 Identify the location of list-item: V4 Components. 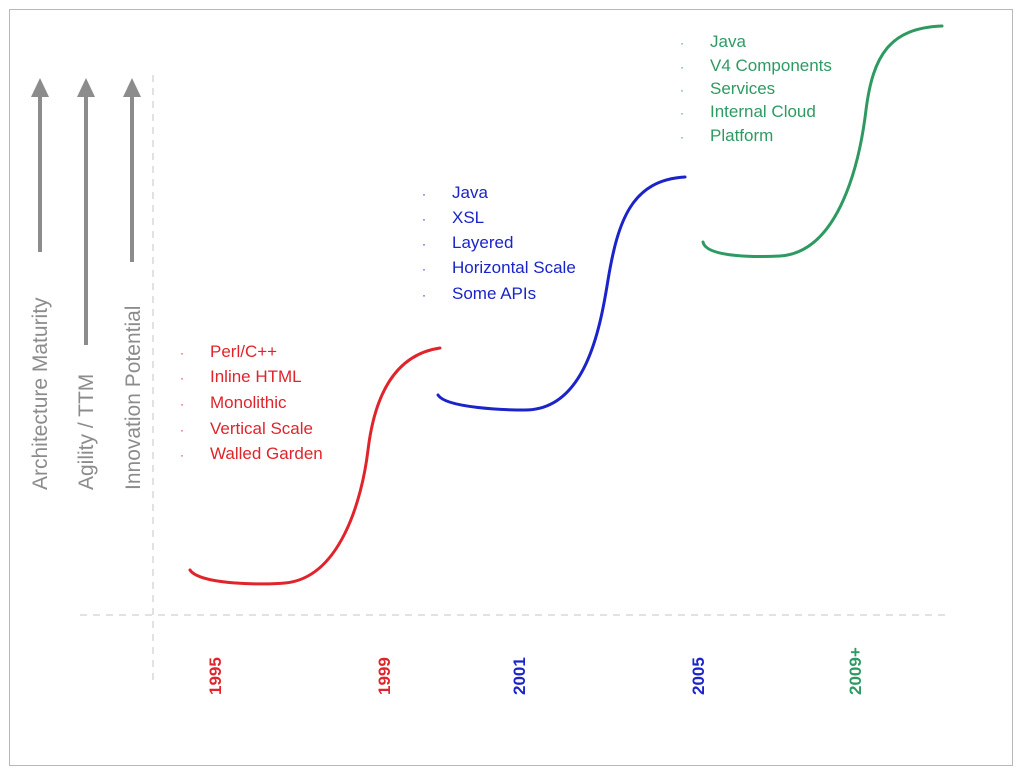
(771, 65).